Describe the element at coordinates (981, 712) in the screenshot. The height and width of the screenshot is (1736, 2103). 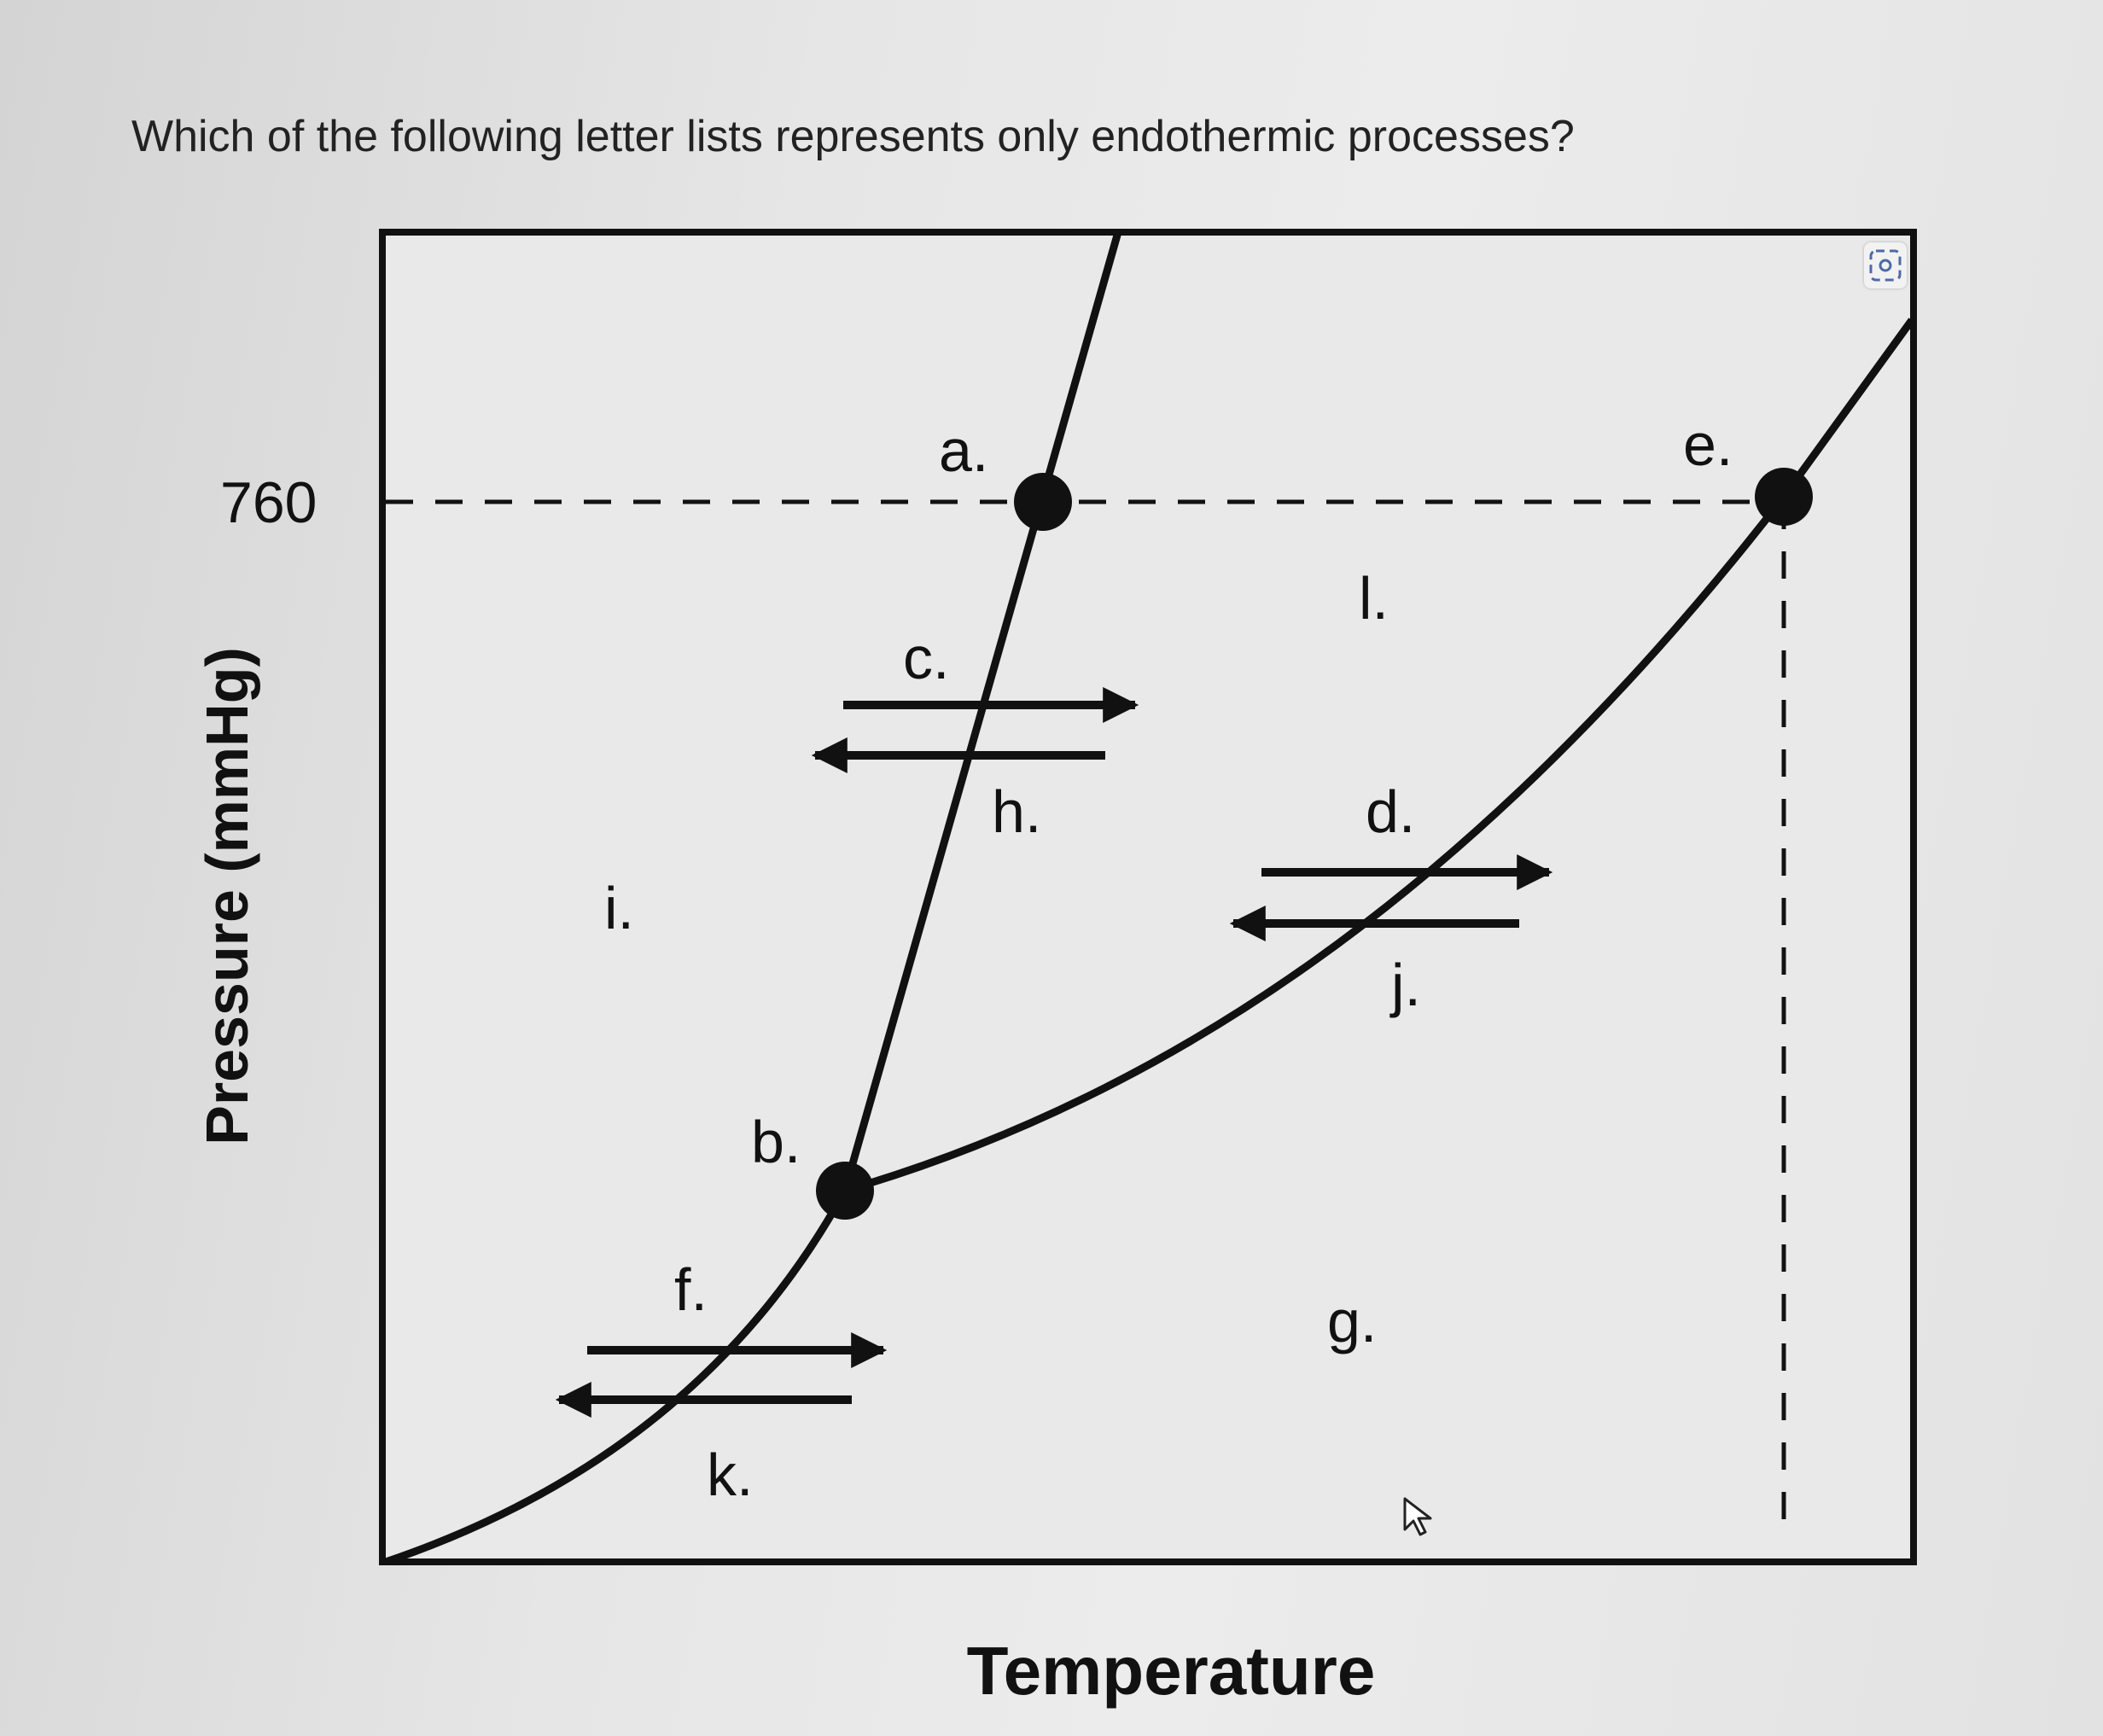
I see `solid-liquid-curve` at that location.